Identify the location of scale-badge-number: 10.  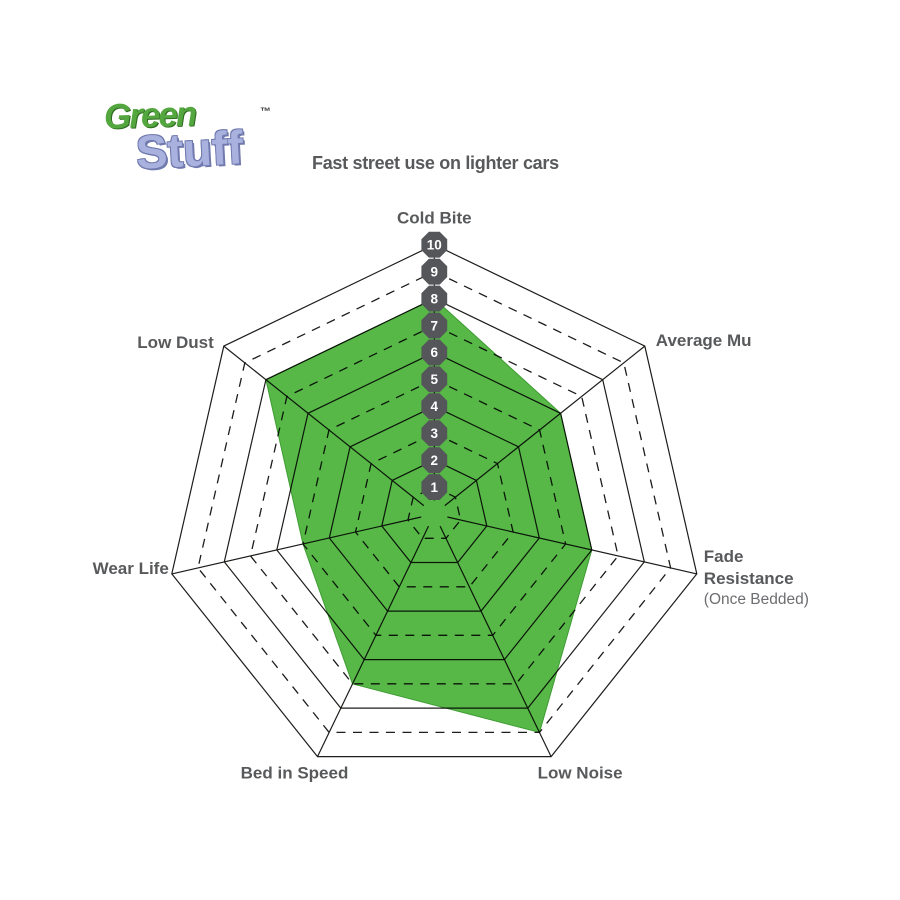
(434, 245).